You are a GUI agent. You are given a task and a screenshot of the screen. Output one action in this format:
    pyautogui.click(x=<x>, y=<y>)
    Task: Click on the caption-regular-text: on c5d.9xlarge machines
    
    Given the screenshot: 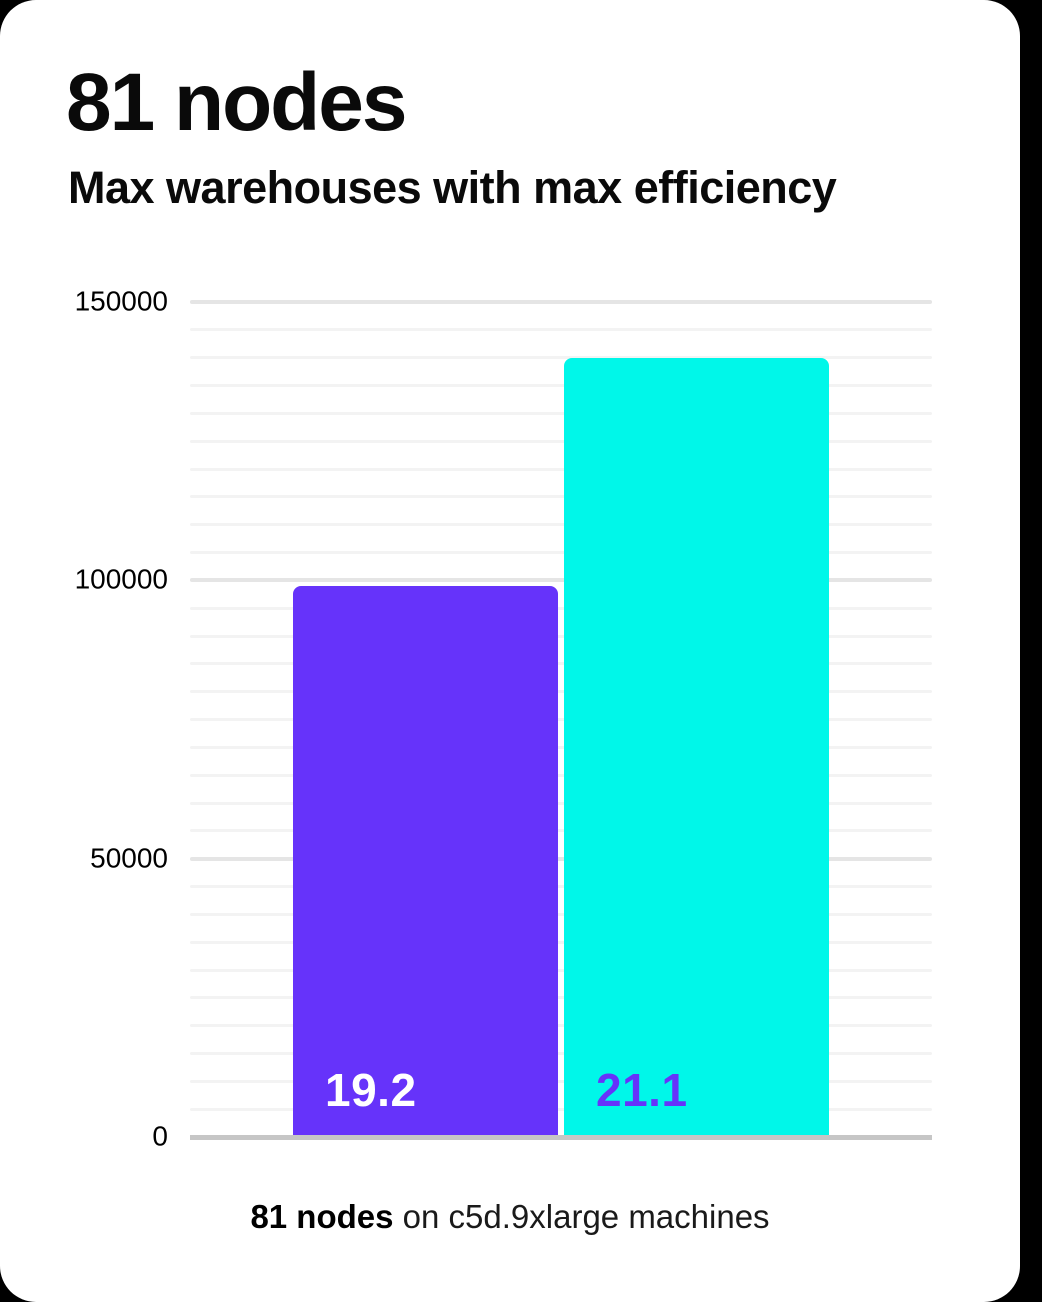 What is the action you would take?
    pyautogui.click(x=581, y=1216)
    